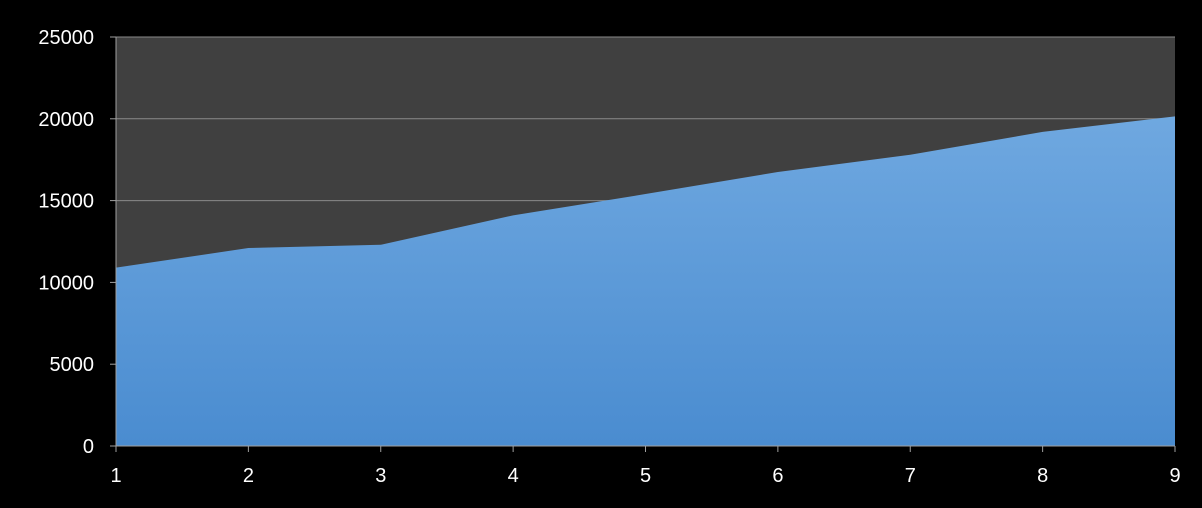 The height and width of the screenshot is (508, 1202). Describe the element at coordinates (1174, 476) in the screenshot. I see `x-tick-label: 9` at that location.